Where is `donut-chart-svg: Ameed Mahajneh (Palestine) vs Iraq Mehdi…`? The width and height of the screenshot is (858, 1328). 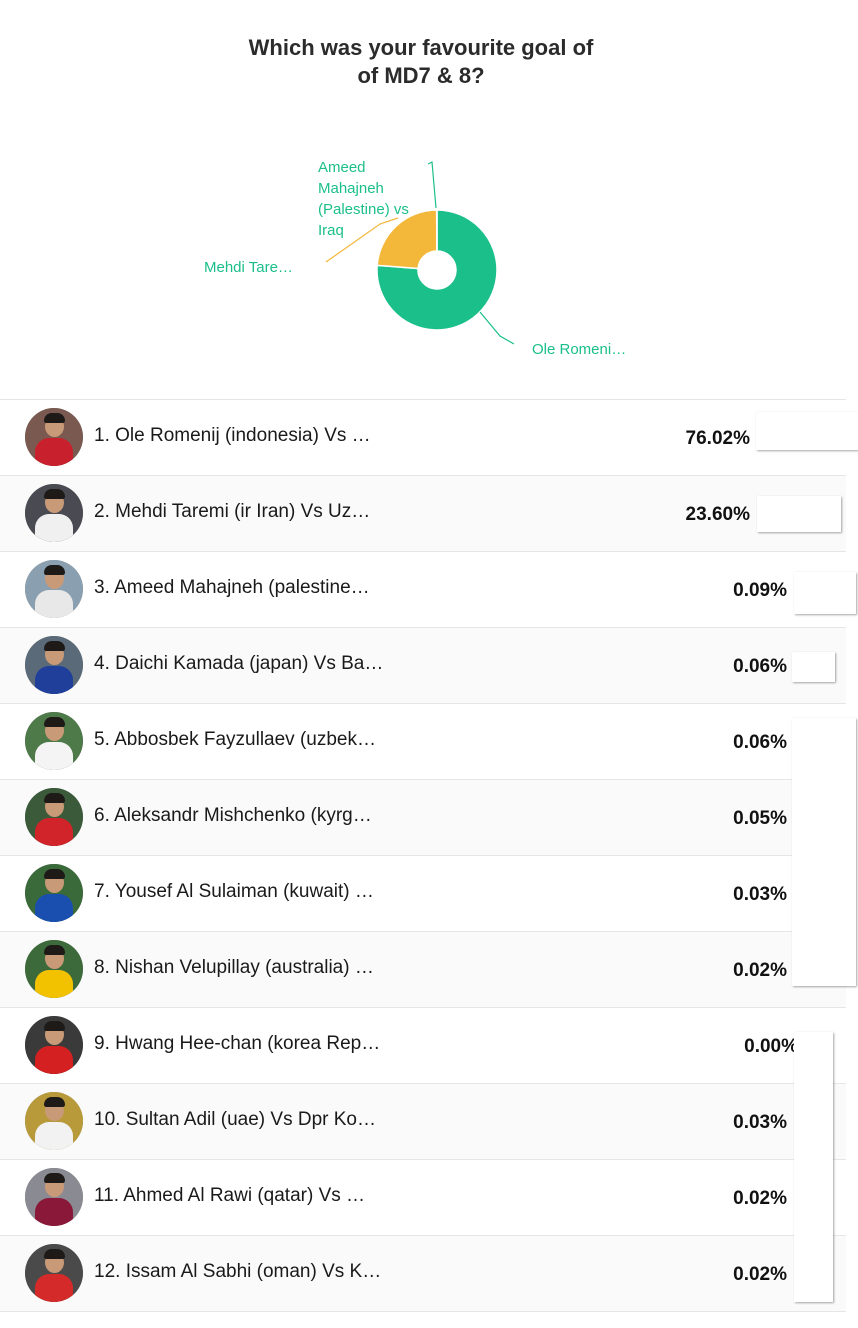
donut-chart-svg: Ameed Mahajneh (Palestine) vs Iraq Mehdi… is located at coordinates (415, 258).